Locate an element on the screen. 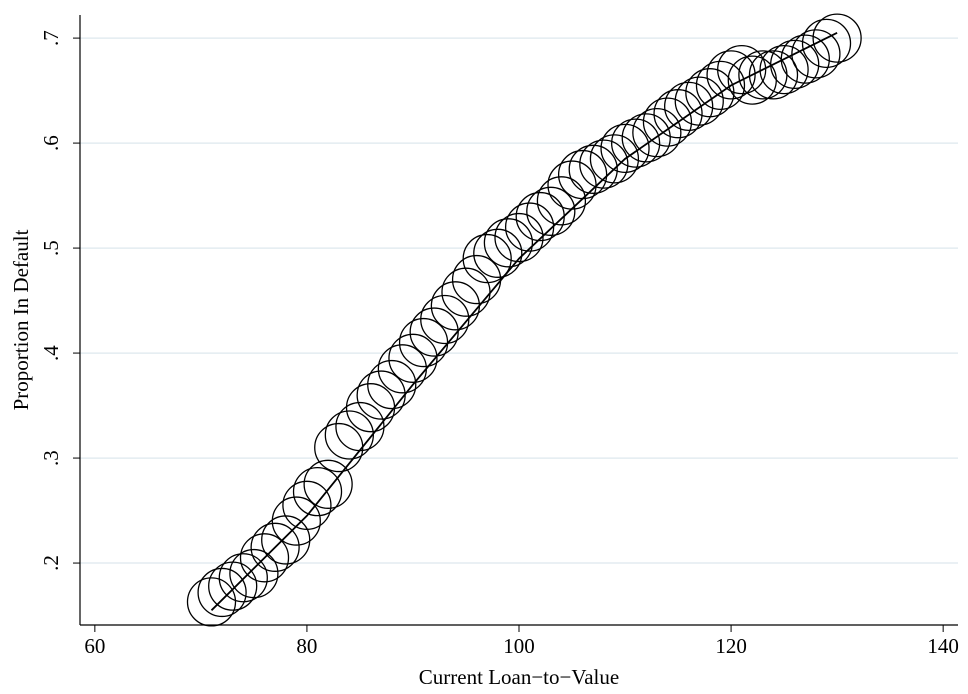  x-tick-label: 80 is located at coordinates (306, 646).